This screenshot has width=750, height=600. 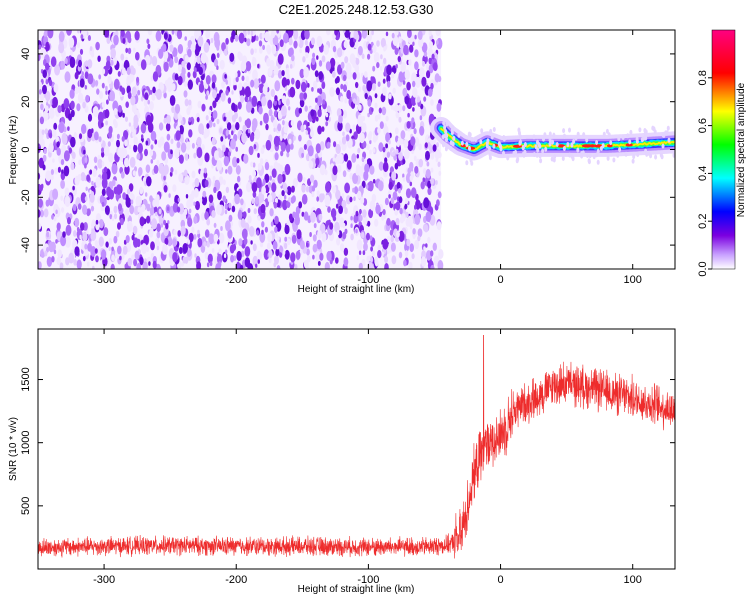 I want to click on spectrogram-x-axis-label: Height of straight line (km), so click(x=356, y=289).